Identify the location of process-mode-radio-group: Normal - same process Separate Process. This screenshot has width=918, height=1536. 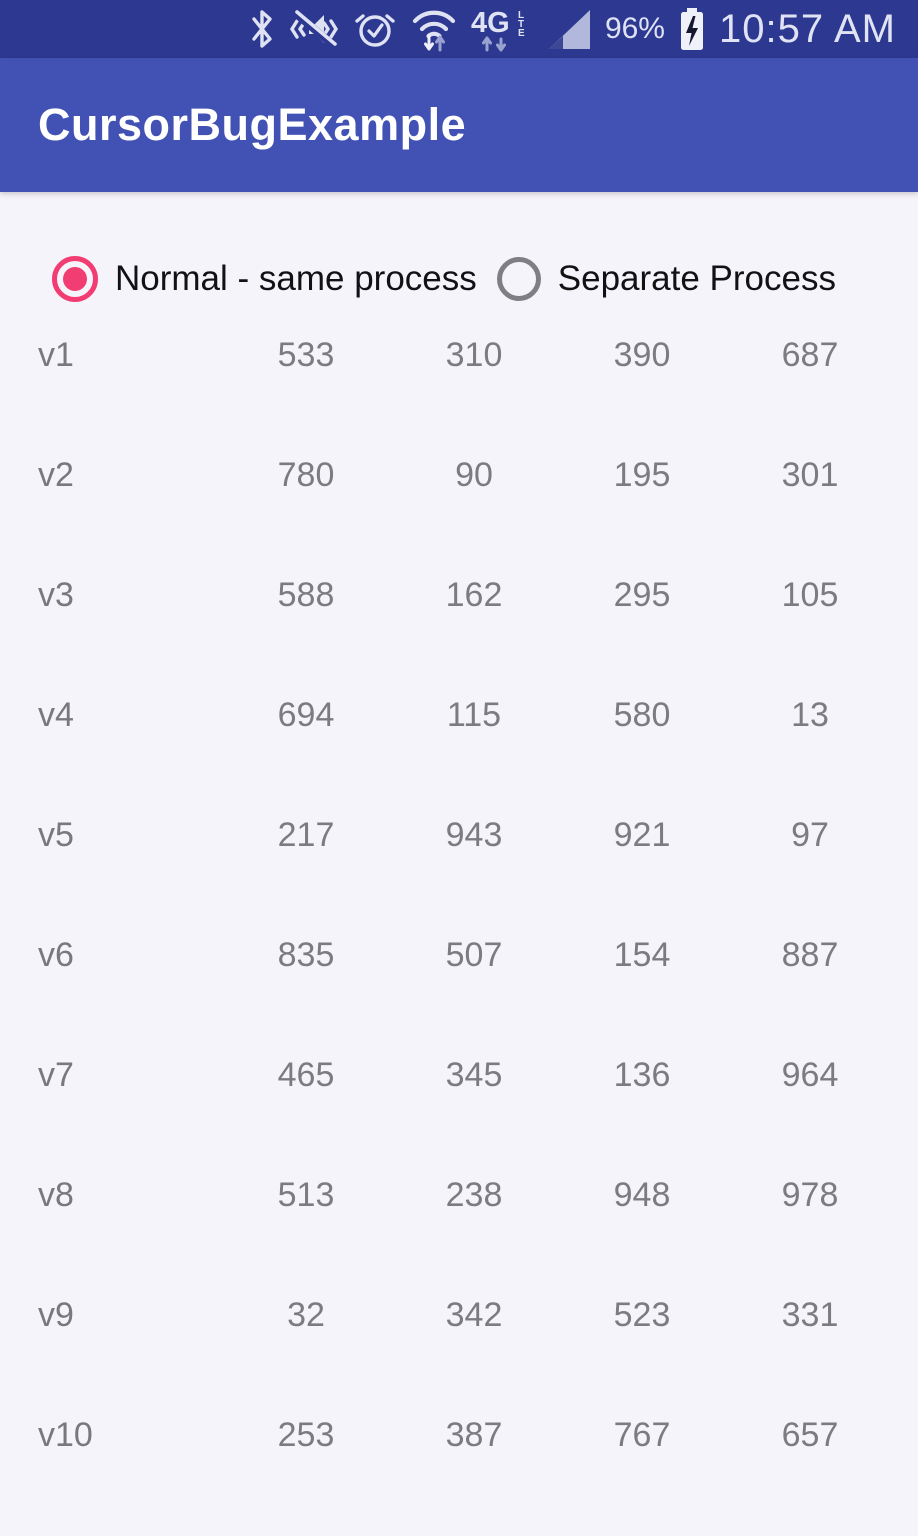
(459, 279).